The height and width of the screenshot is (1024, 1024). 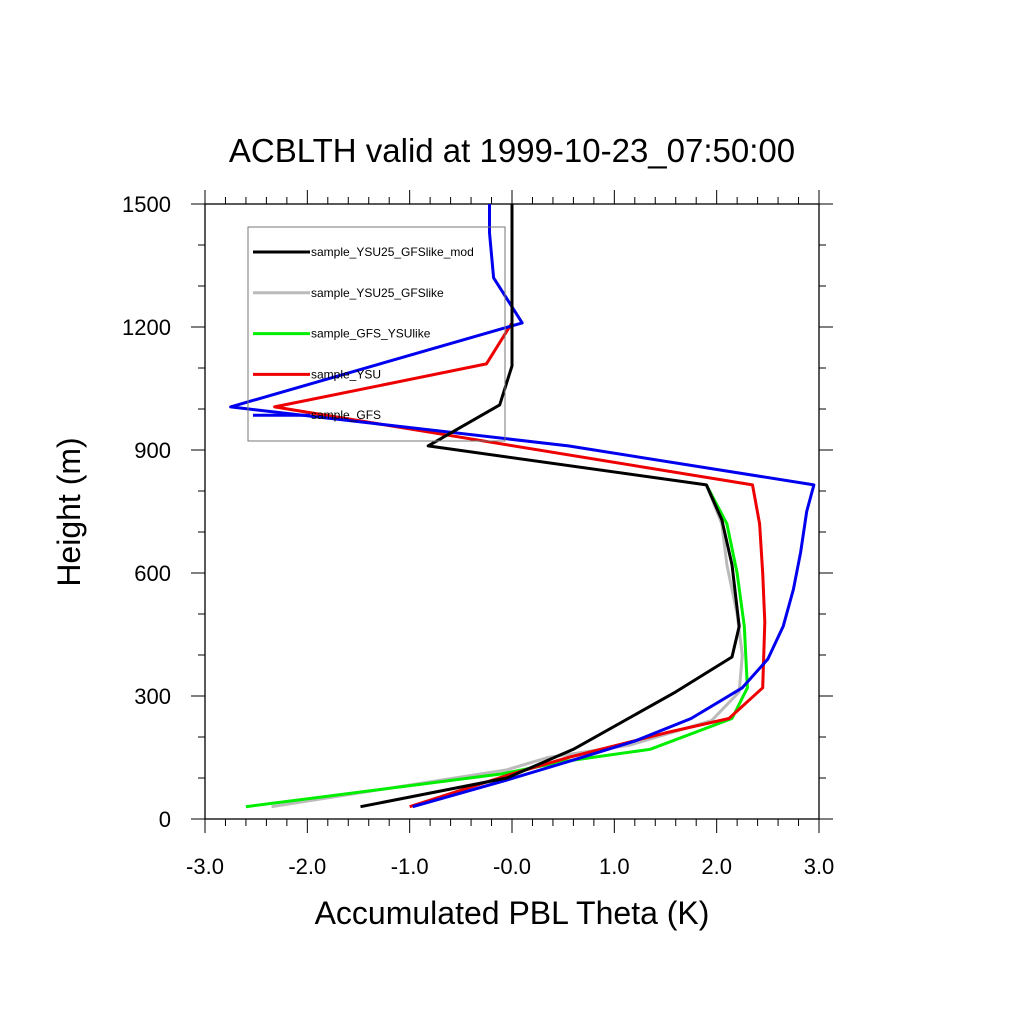 I want to click on x-axis-title: Accumulated PBL Theta (K), so click(x=512, y=913).